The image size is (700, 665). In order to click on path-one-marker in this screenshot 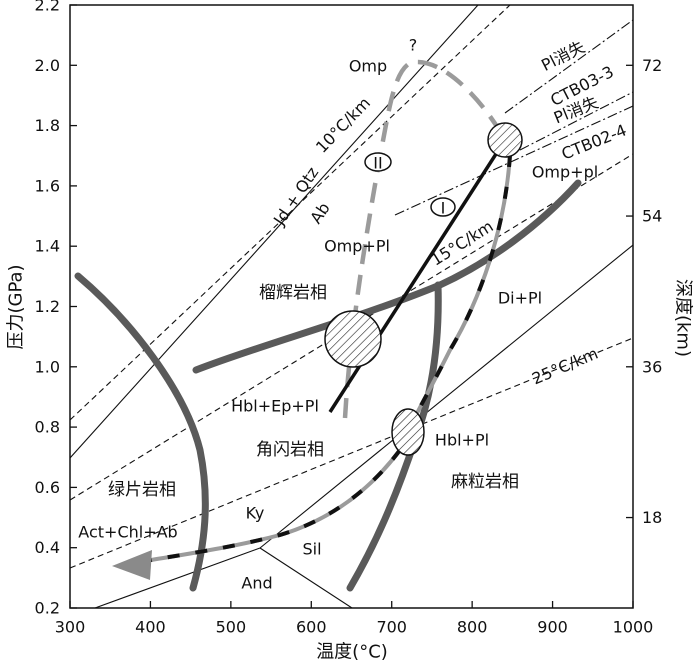, I will do `click(443, 207)`.